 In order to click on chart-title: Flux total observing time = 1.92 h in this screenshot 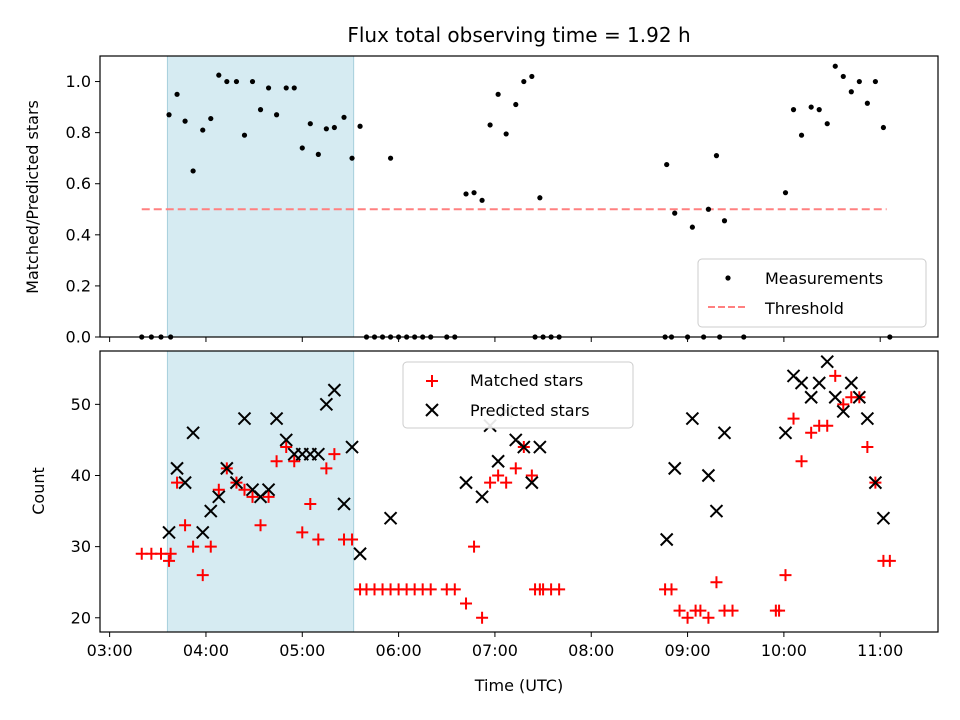, I will do `click(518, 35)`.